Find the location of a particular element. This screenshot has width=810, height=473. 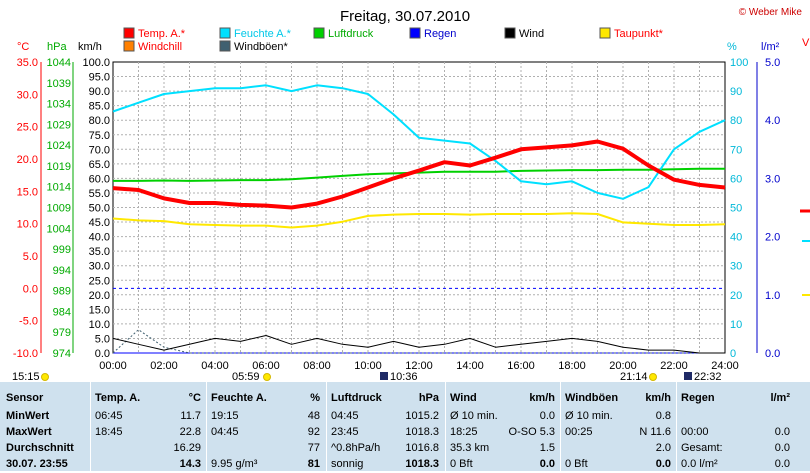

humidity-tick-label: 100 is located at coordinates (739, 63).